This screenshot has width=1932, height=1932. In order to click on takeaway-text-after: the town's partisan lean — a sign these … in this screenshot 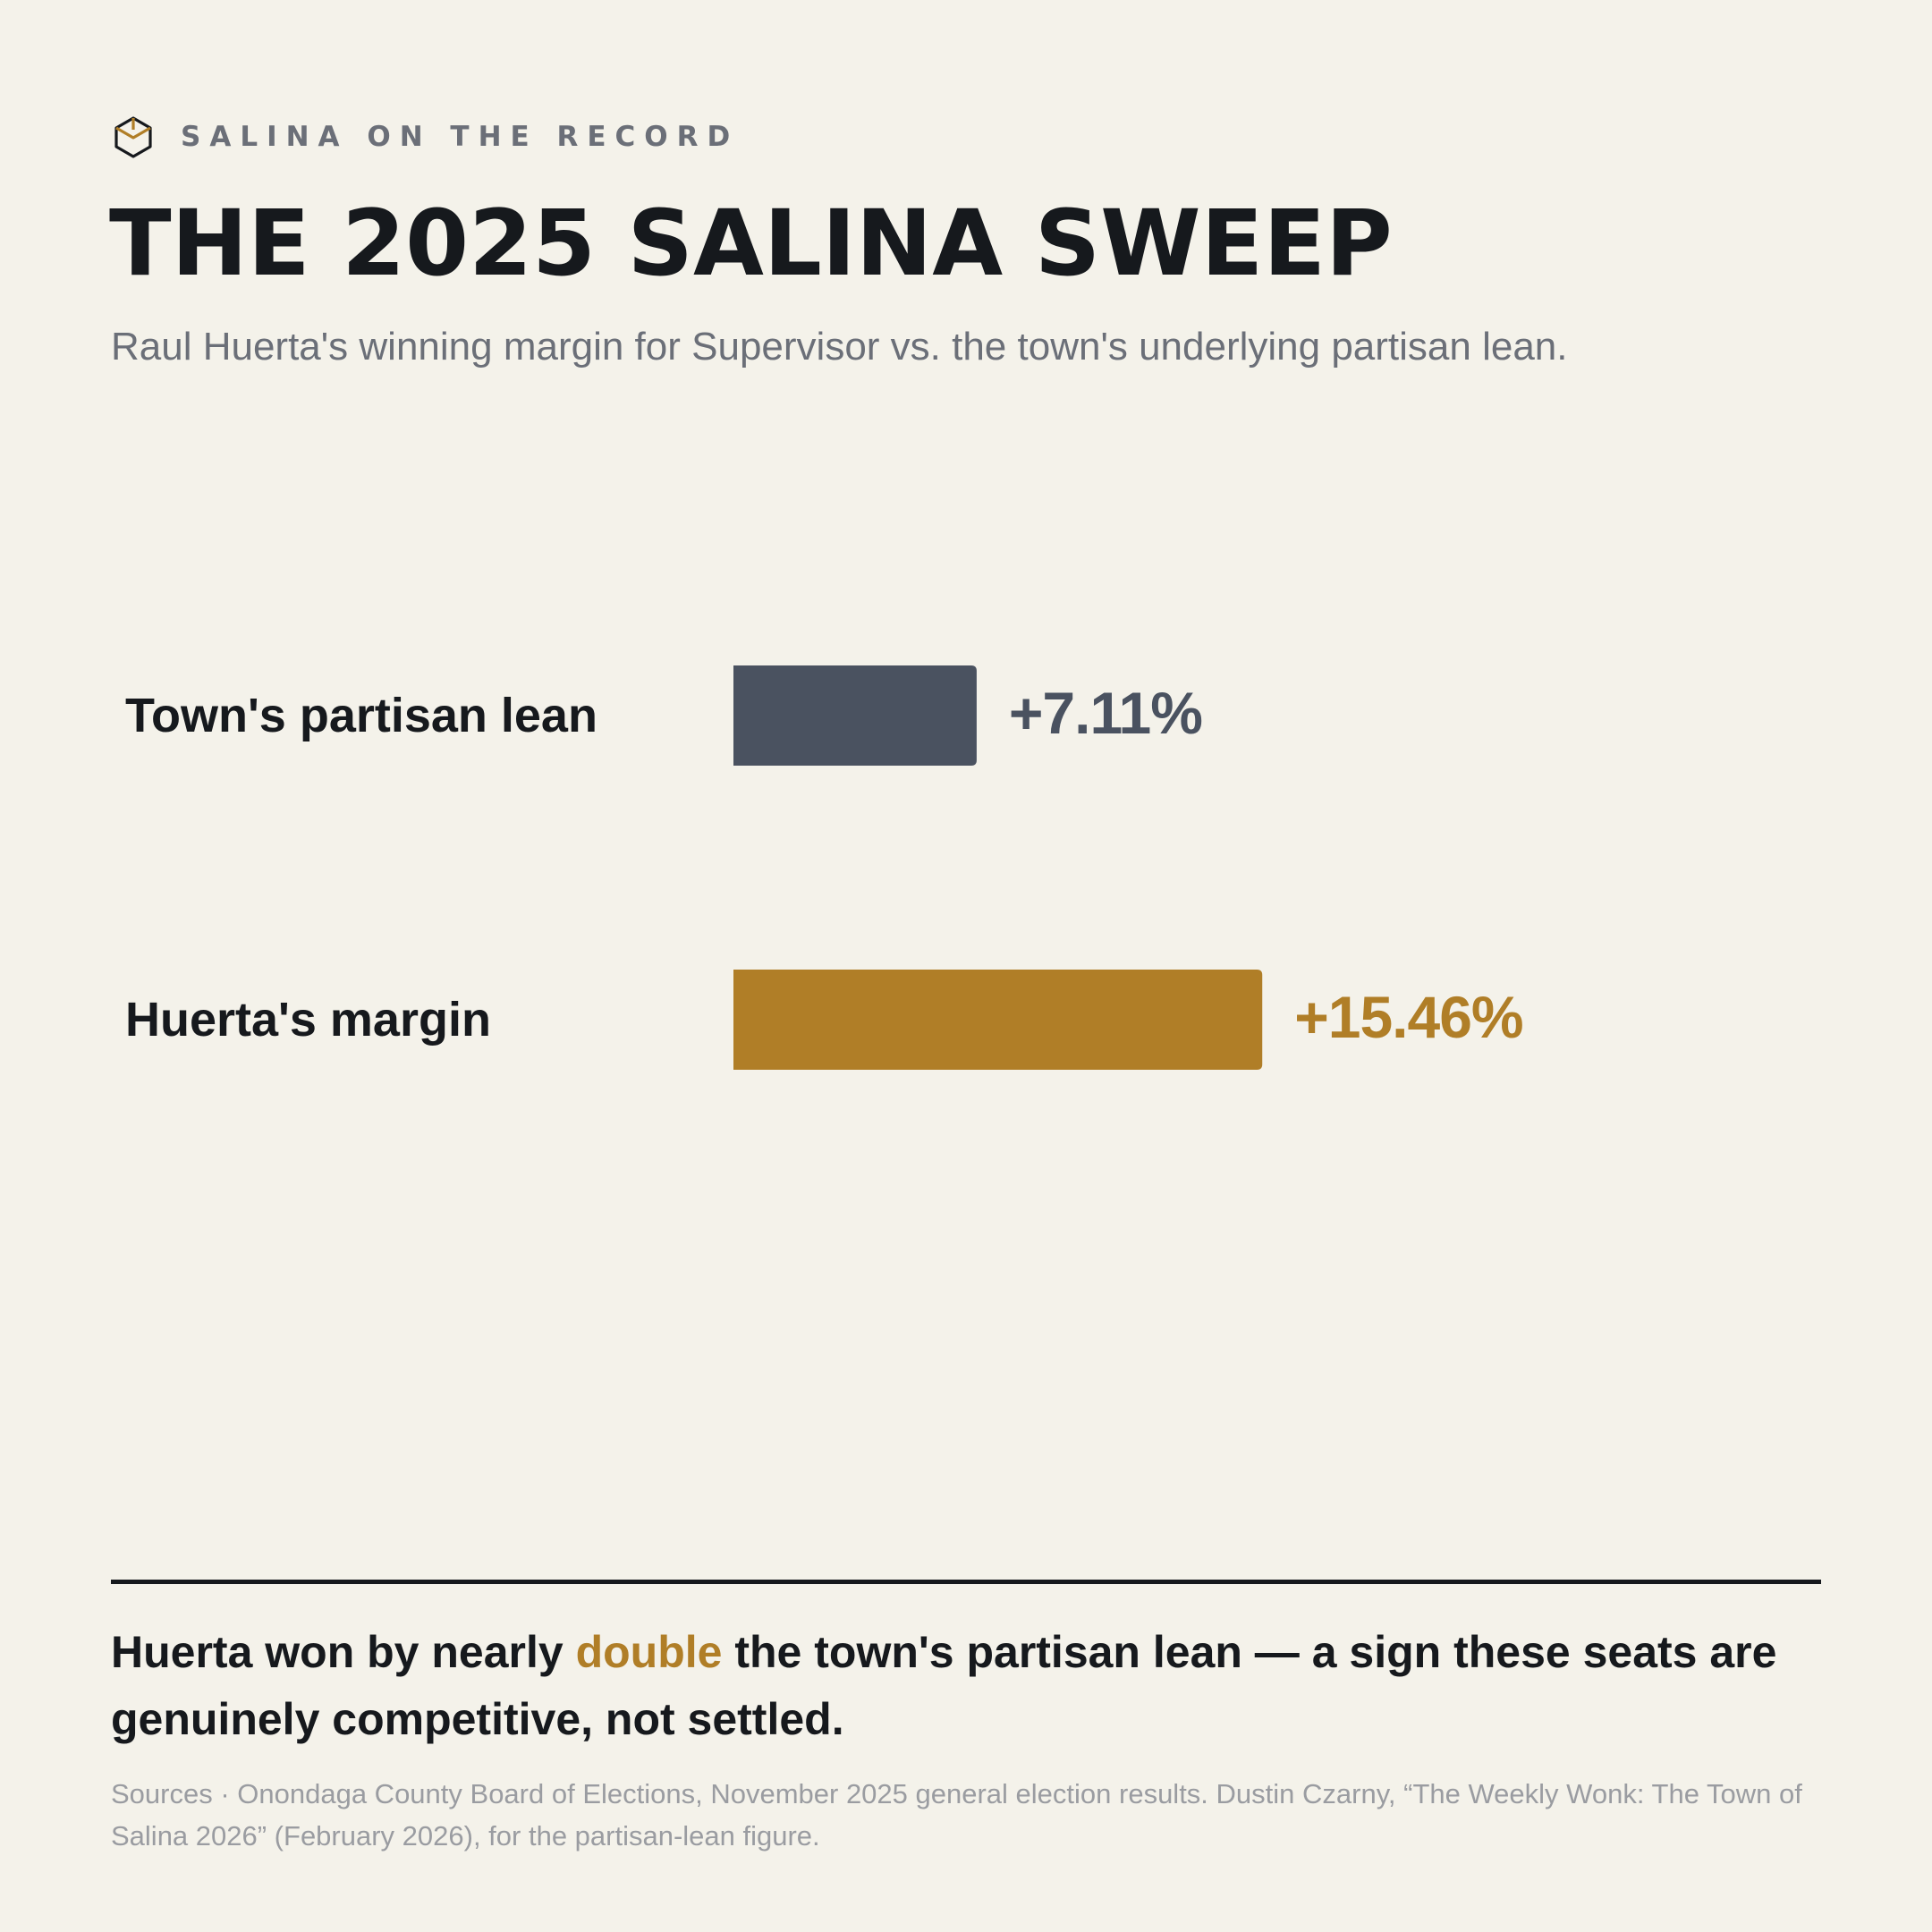, I will do `click(944, 1685)`.